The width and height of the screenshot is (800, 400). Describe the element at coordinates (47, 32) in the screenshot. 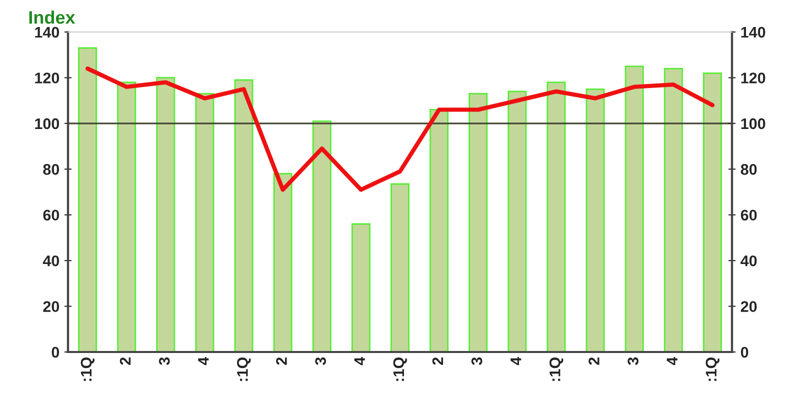

I see `y-tick-label: 140` at that location.